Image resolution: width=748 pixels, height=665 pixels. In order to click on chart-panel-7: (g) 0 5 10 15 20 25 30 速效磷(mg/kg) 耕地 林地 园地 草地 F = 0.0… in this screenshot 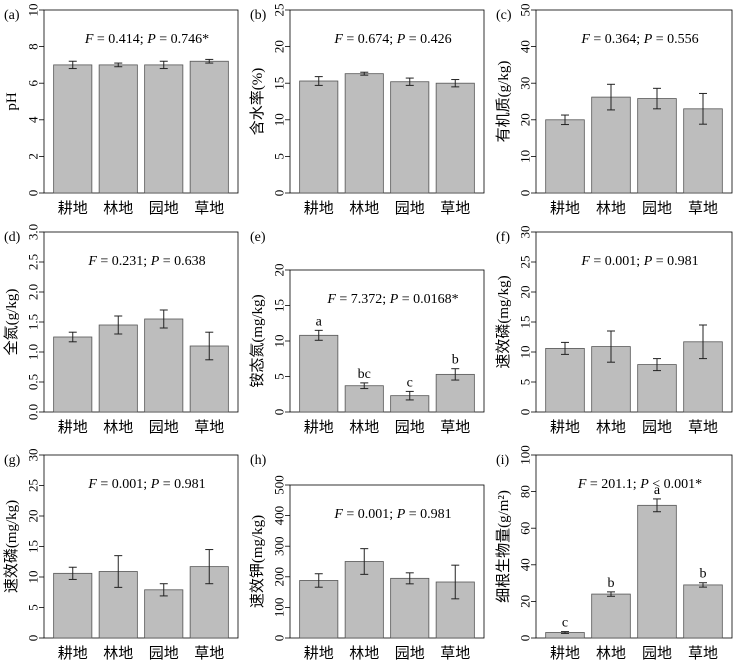, I will do `click(121, 555)`.